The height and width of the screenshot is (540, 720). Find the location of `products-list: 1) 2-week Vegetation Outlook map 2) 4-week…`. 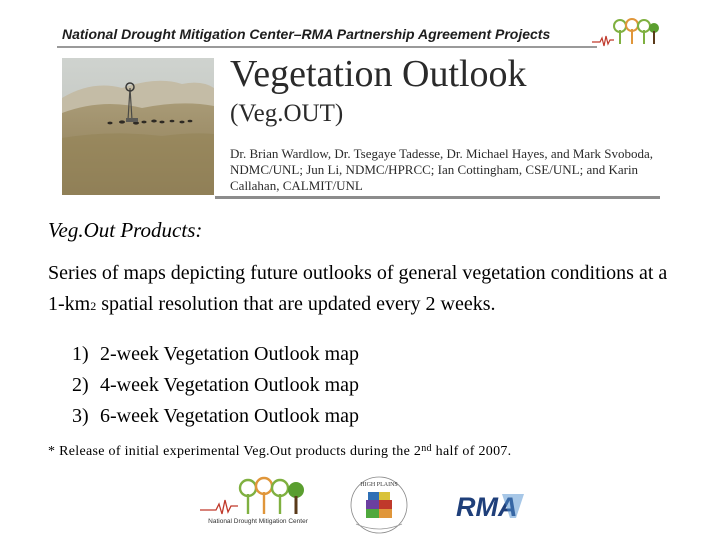

products-list: 1) 2-week Vegetation Outlook map 2) 4-week… is located at coordinates (215, 385).